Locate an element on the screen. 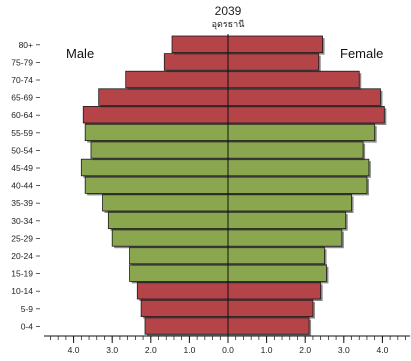 The height and width of the screenshot is (361, 411). x-tick-label-8: 4.0 is located at coordinates (382, 350).